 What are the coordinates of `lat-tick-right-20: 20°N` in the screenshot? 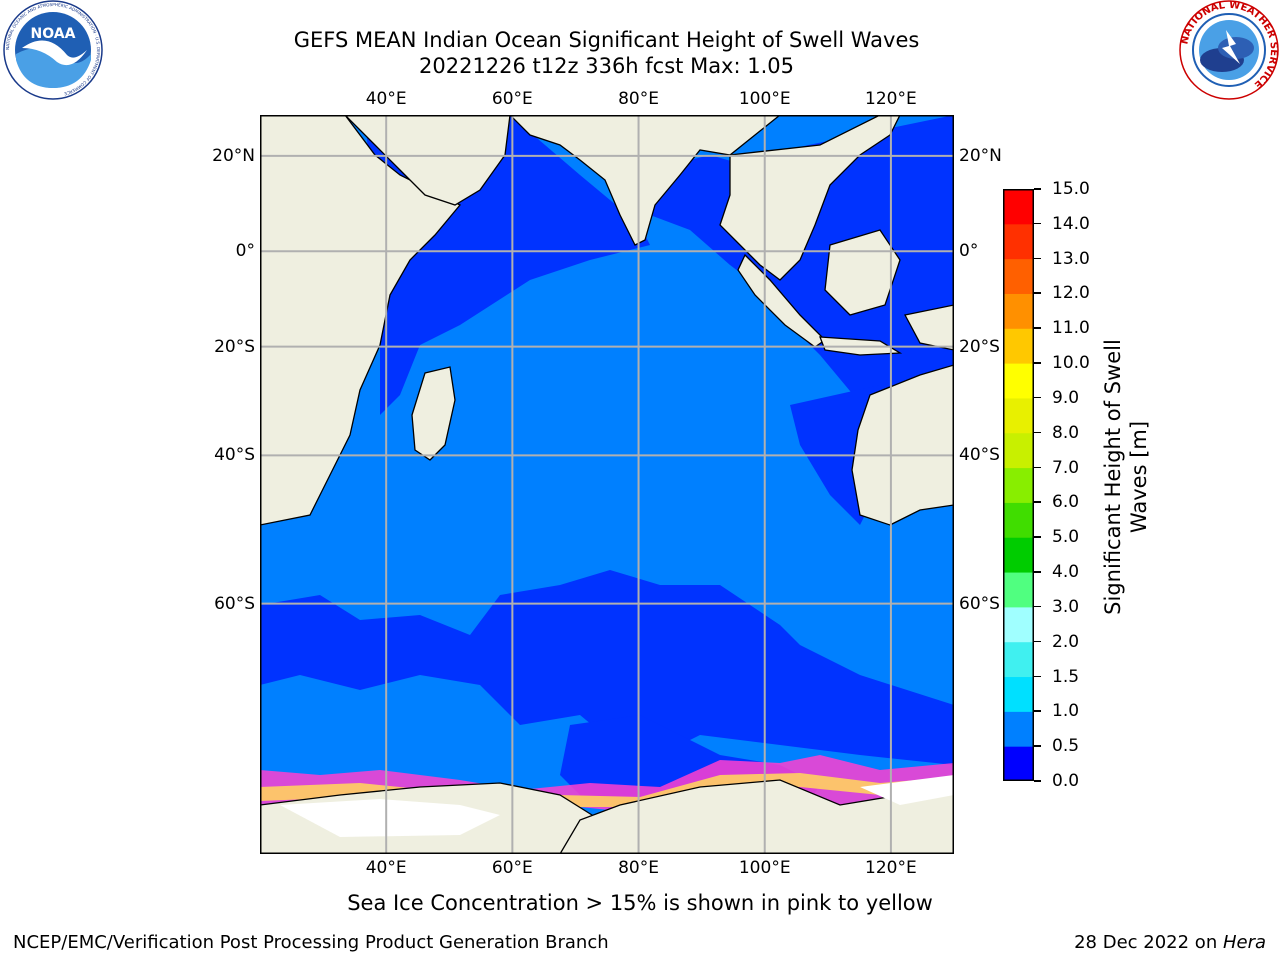 It's located at (980, 155).